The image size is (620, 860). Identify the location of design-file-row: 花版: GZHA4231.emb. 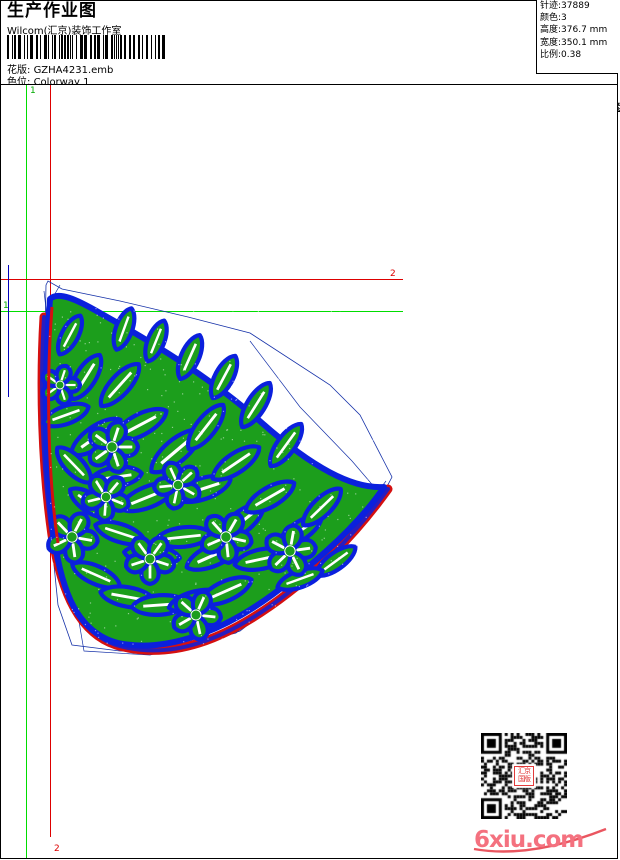
(60, 68).